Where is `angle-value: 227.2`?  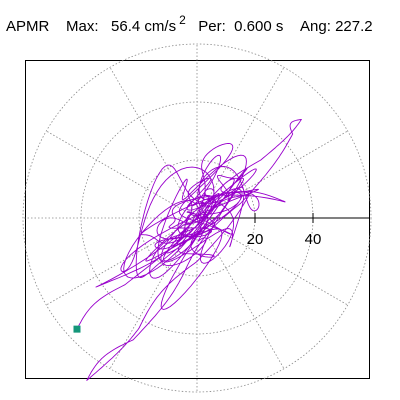 angle-value: 227.2 is located at coordinates (354, 26).